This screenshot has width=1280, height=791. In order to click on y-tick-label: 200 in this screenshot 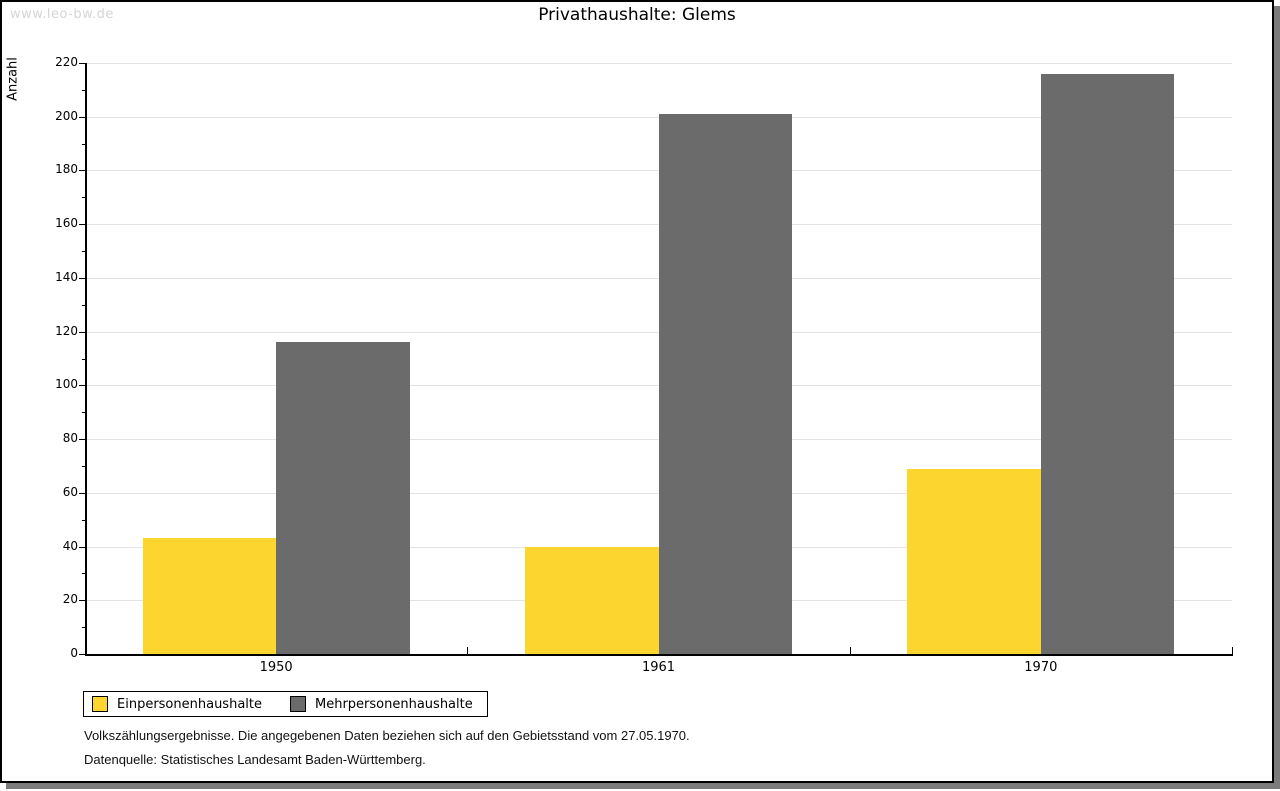, I will do `click(66, 115)`.